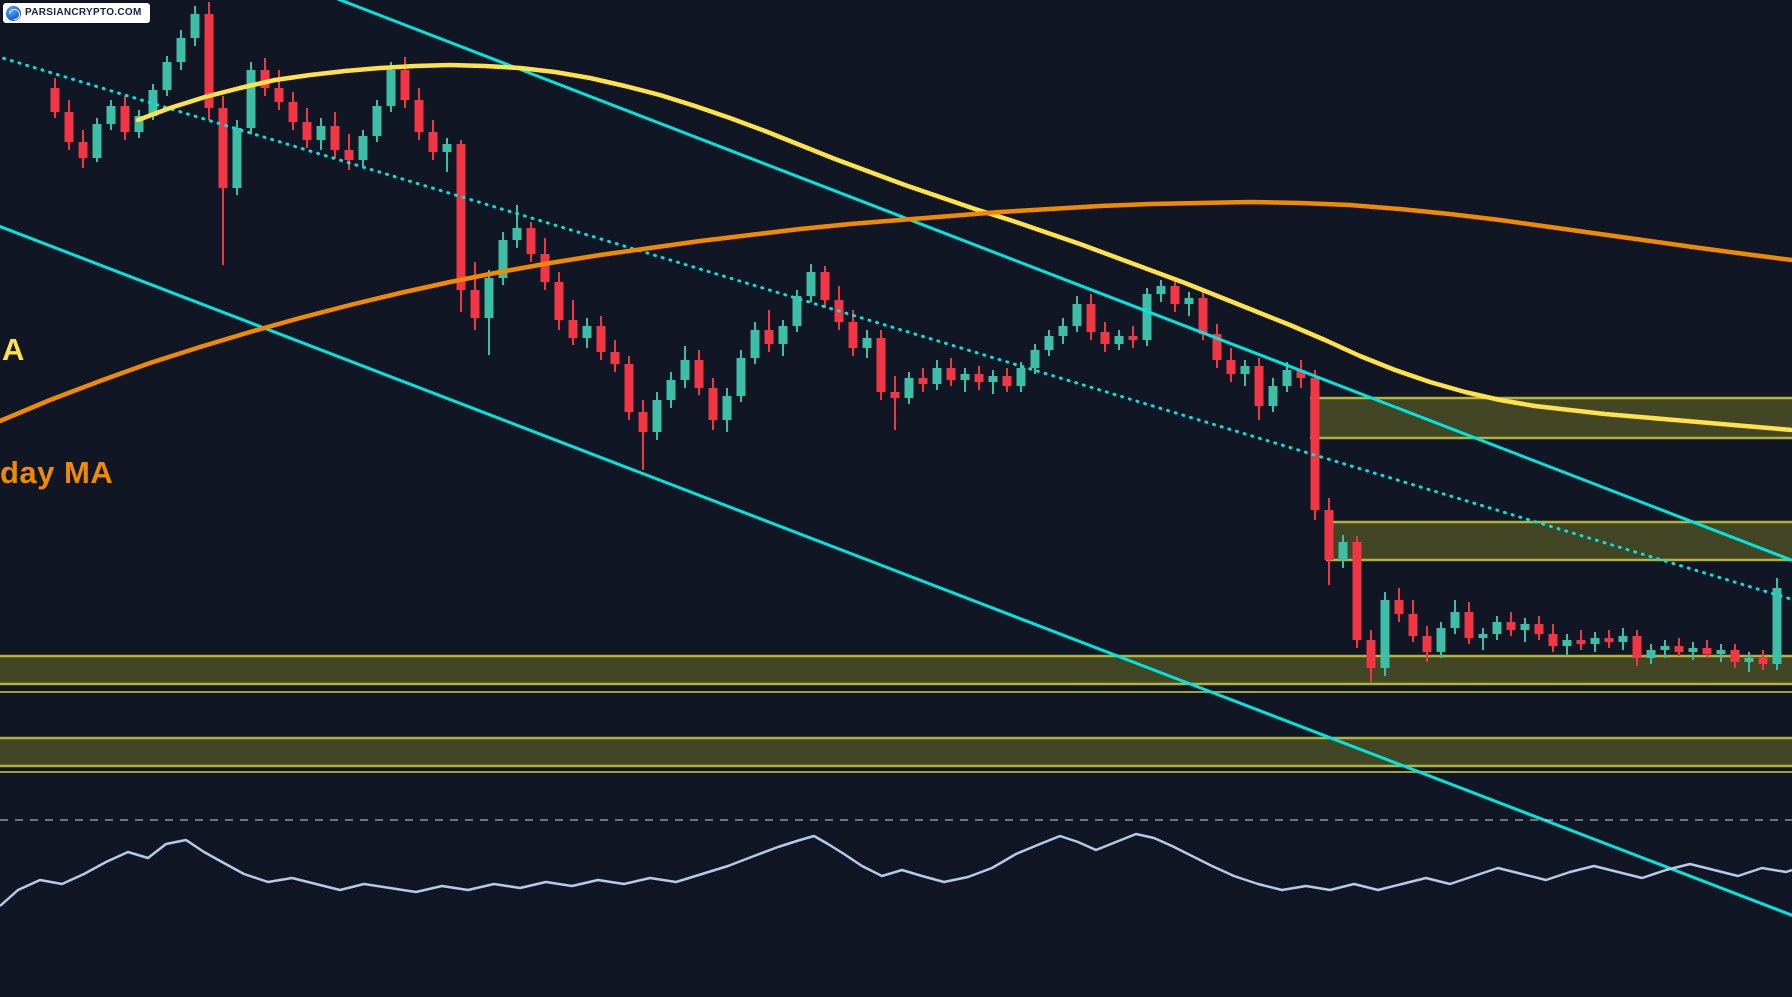  Describe the element at coordinates (83, 12) in the screenshot. I see `watermark-text: PARSIANCRYPTO.COM` at that location.